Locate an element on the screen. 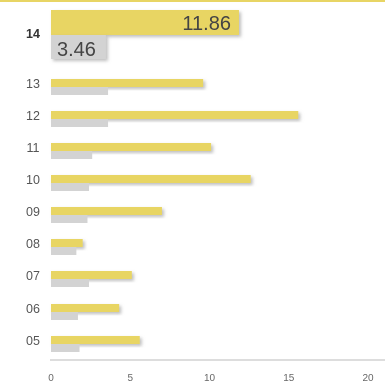 This screenshot has width=385, height=382. x-tick-label-0: 0 is located at coordinates (51, 377).